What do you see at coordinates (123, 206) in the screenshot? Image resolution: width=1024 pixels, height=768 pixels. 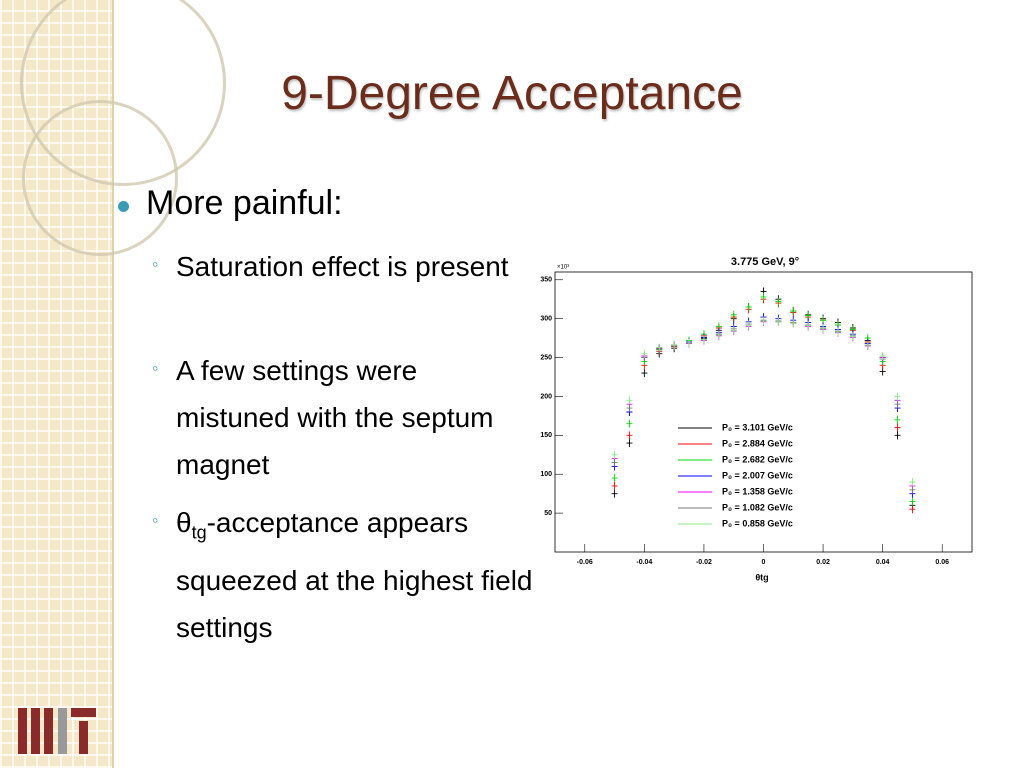 I see `bullet-dot` at bounding box center [123, 206].